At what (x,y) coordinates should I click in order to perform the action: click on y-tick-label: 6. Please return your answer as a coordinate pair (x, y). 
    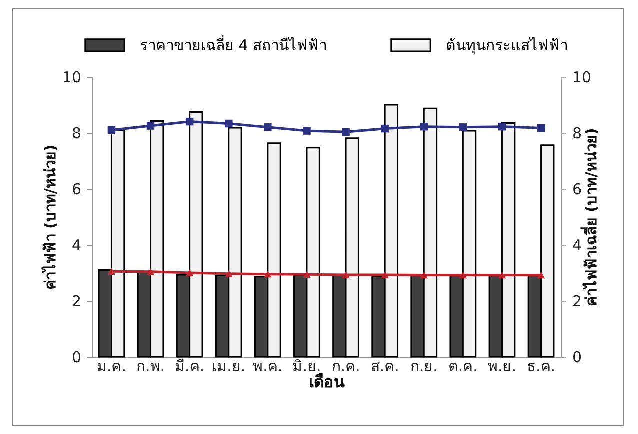
    Looking at the image, I should click on (77, 189).